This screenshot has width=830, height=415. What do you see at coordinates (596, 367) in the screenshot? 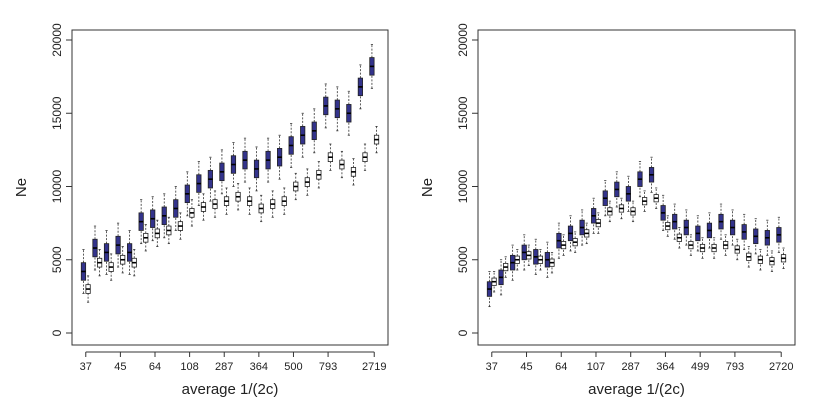
I see `x-tick-label: 107` at bounding box center [596, 367].